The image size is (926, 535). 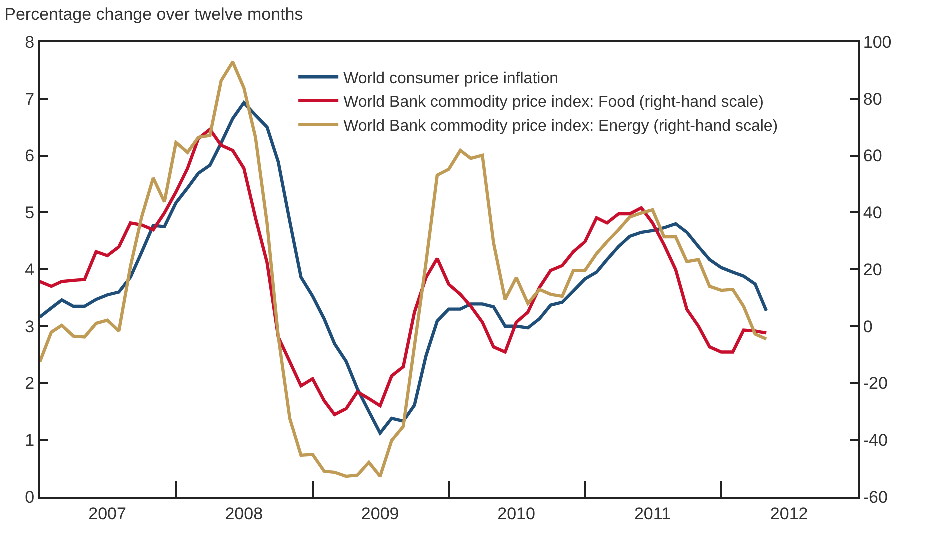 What do you see at coordinates (789, 514) in the screenshot?
I see `x-tick-label: 2012` at bounding box center [789, 514].